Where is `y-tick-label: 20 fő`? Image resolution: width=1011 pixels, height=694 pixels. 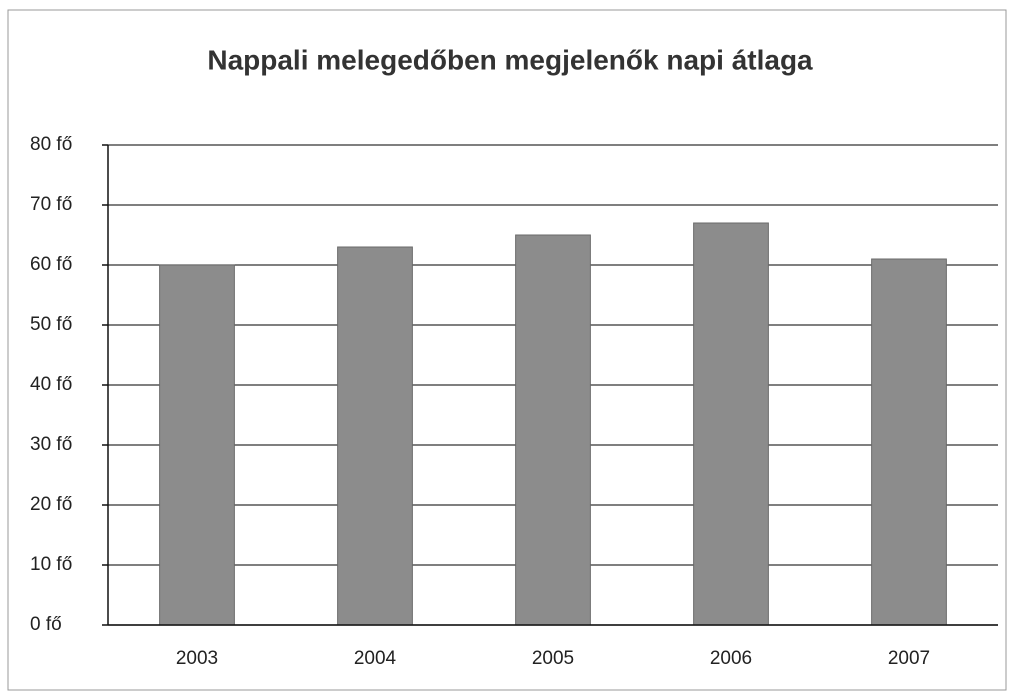 y-tick-label: 20 fő is located at coordinates (51, 504).